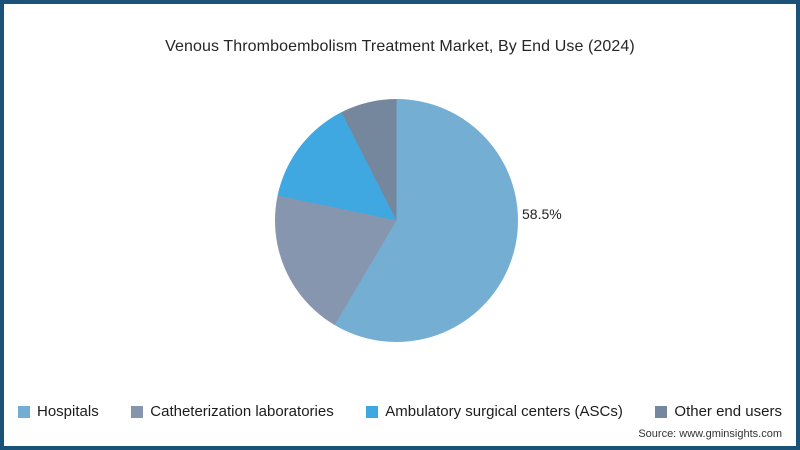 This screenshot has width=800, height=450. I want to click on legend-label-other-end-users: Other end users, so click(728, 411).